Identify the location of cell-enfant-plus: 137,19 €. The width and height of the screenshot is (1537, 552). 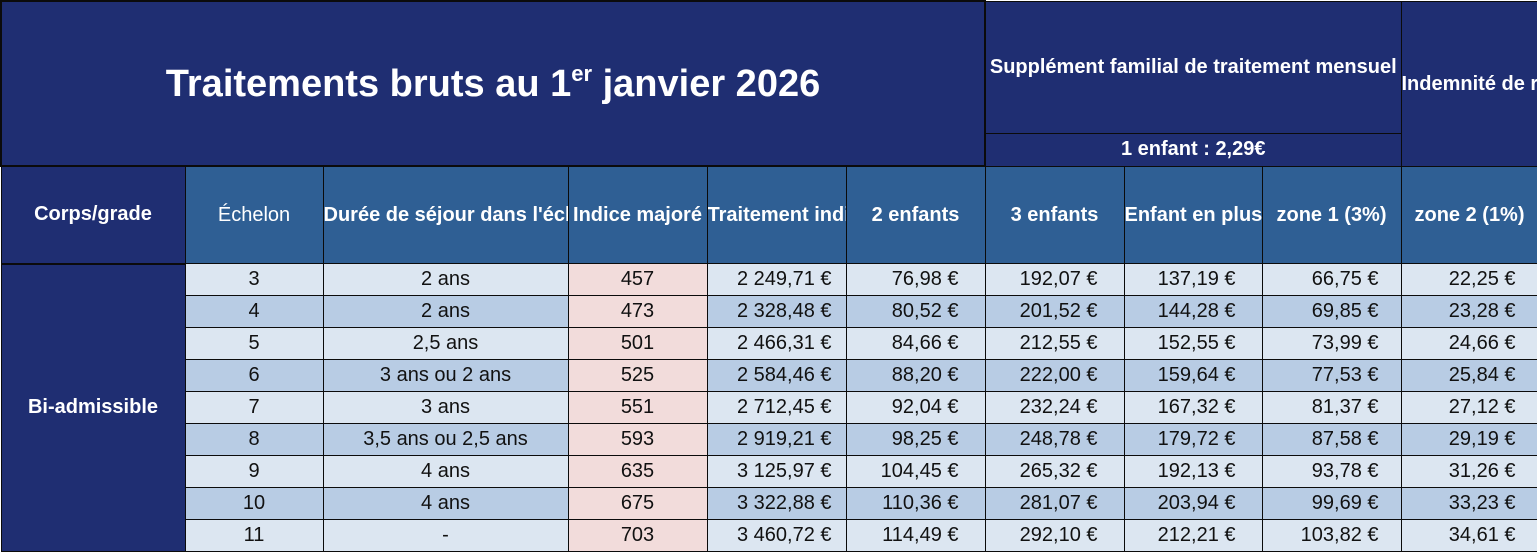
(1193, 279).